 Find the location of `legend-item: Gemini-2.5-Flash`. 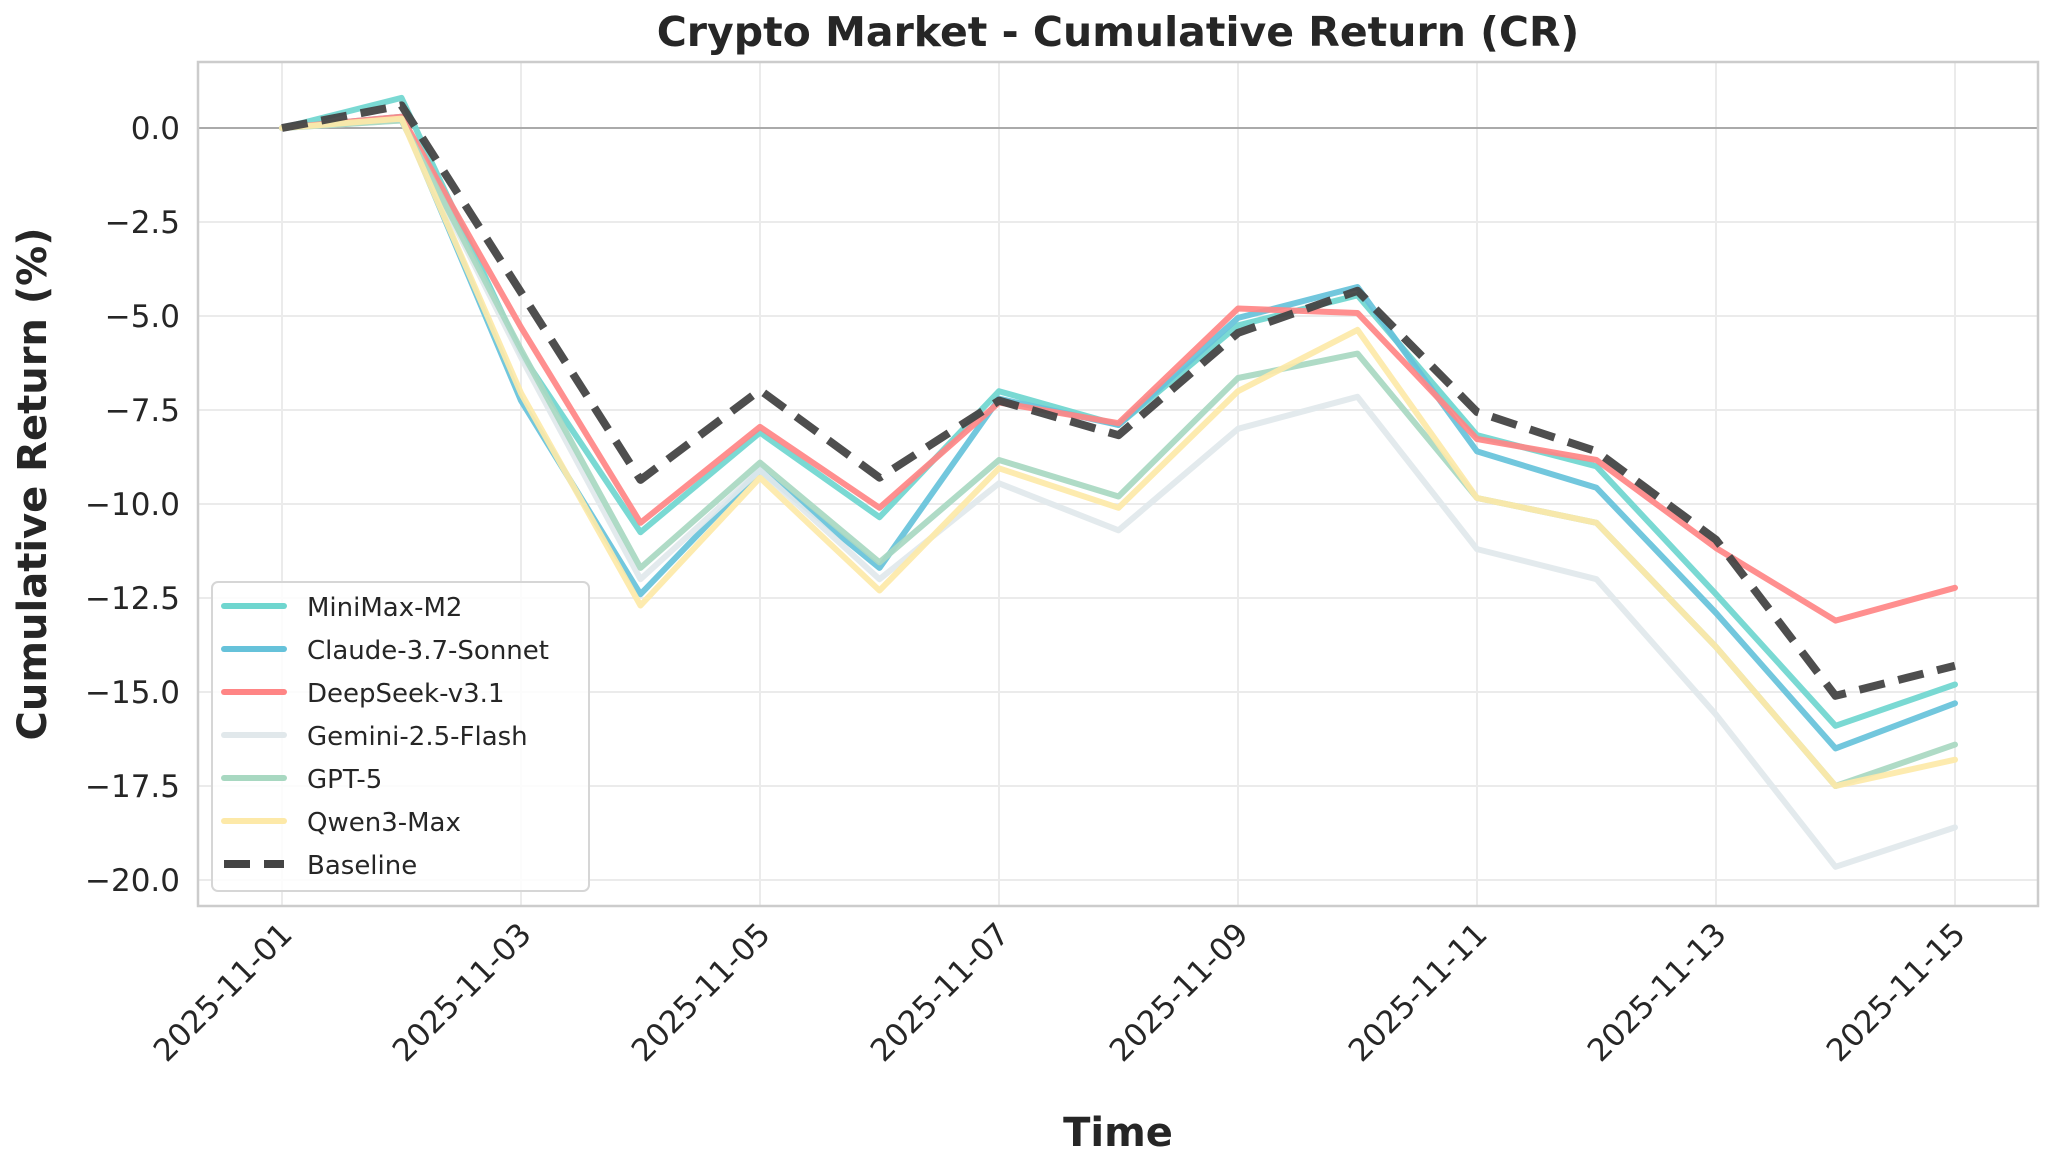

legend-item: Gemini-2.5-Flash is located at coordinates (374, 737).